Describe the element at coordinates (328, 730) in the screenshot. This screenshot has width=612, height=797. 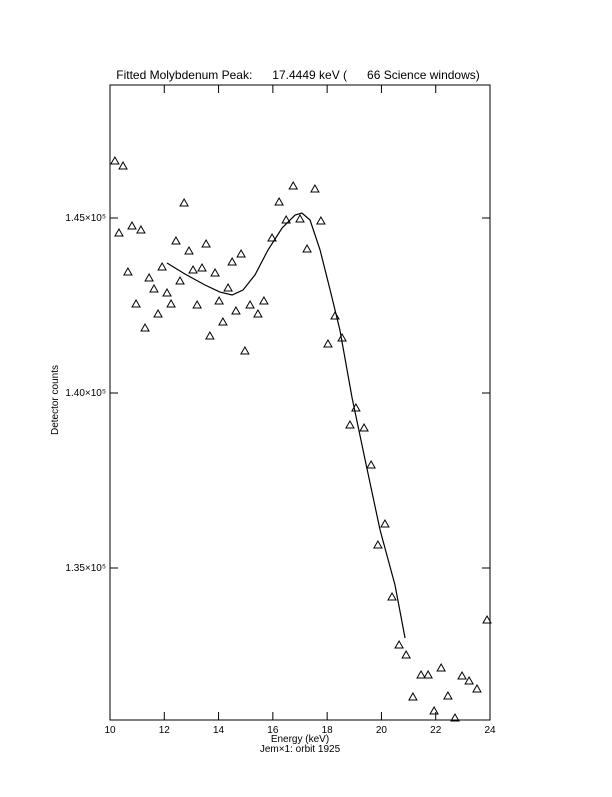
I see `x-tick-label: 18` at that location.